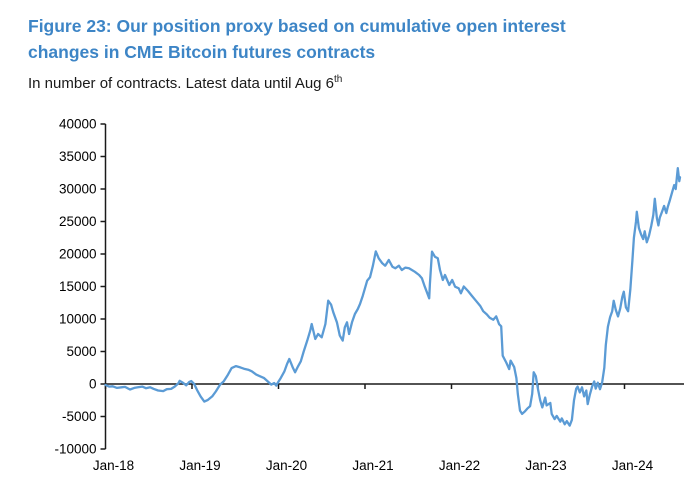  I want to click on x-tick-label: Jan-22, so click(459, 465).